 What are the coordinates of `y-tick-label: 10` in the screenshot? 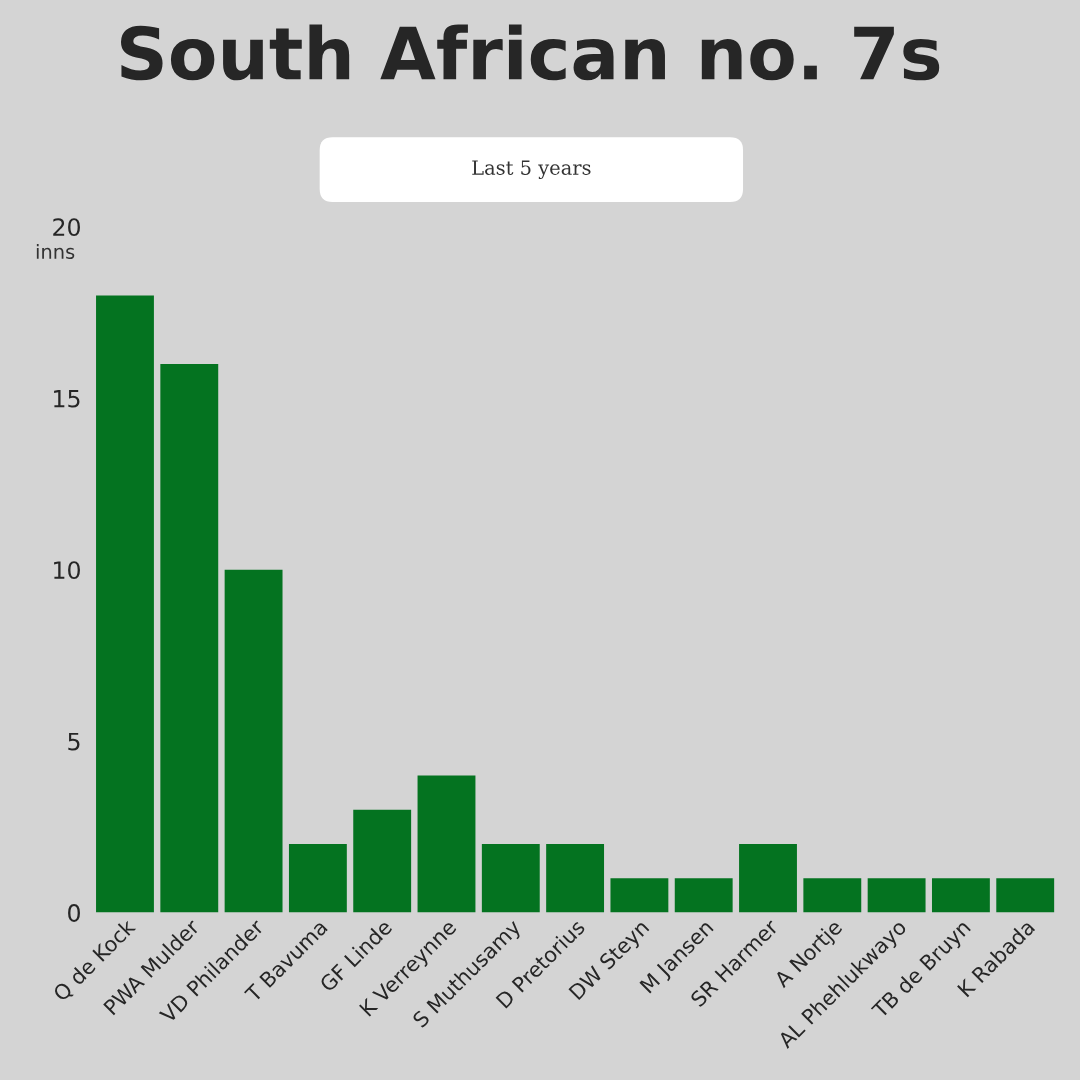 It's located at (67, 570).